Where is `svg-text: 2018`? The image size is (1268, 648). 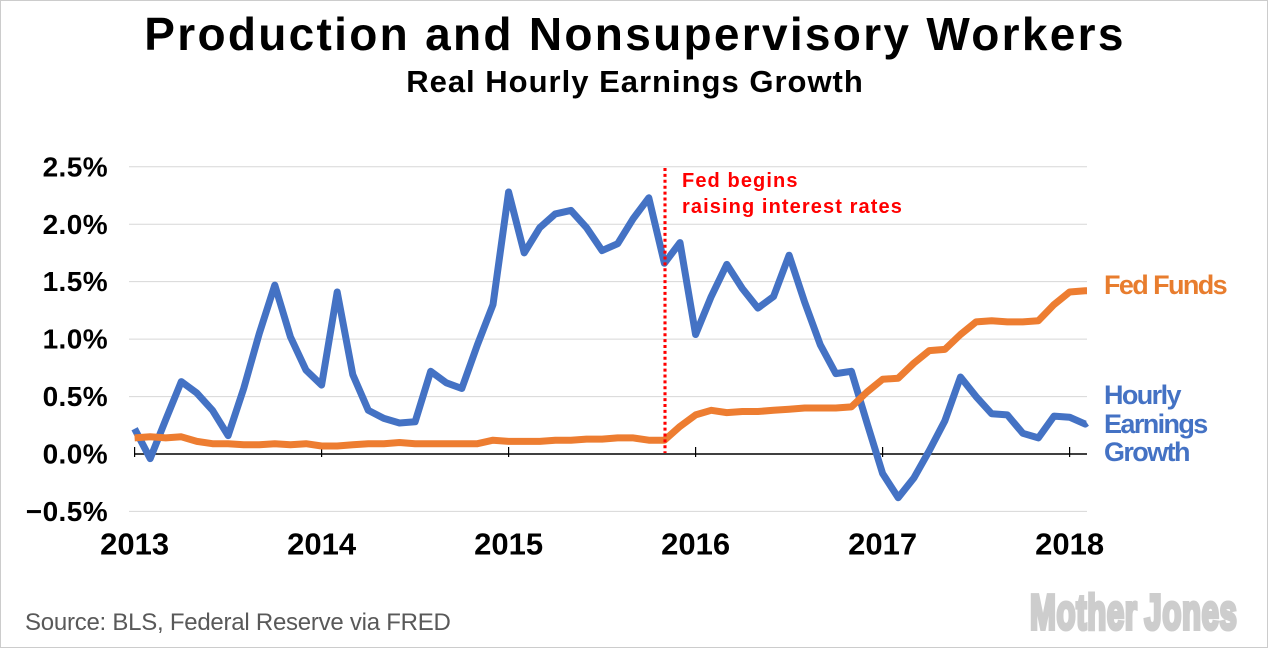
svg-text: 2018 is located at coordinates (1069, 544).